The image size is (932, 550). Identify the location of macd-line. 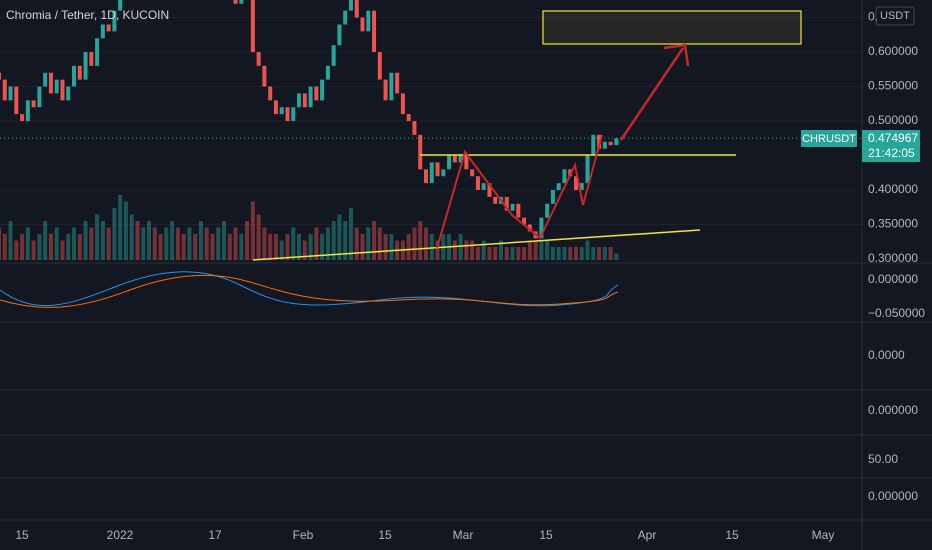
(309, 289).